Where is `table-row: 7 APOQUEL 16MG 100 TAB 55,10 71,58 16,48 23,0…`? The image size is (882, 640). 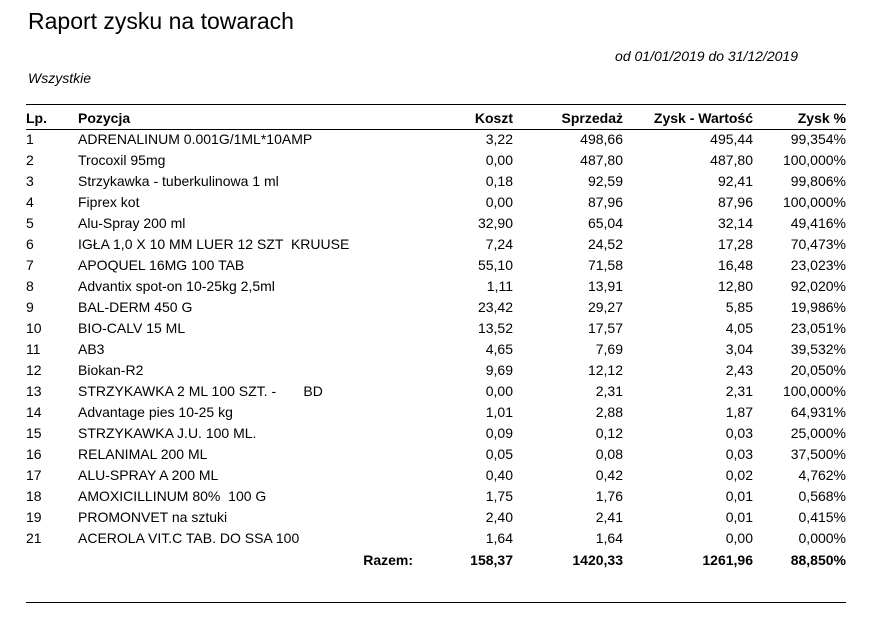 table-row: 7 APOQUEL 16MG 100 TAB 55,10 71,58 16,48 23,0… is located at coordinates (436, 265).